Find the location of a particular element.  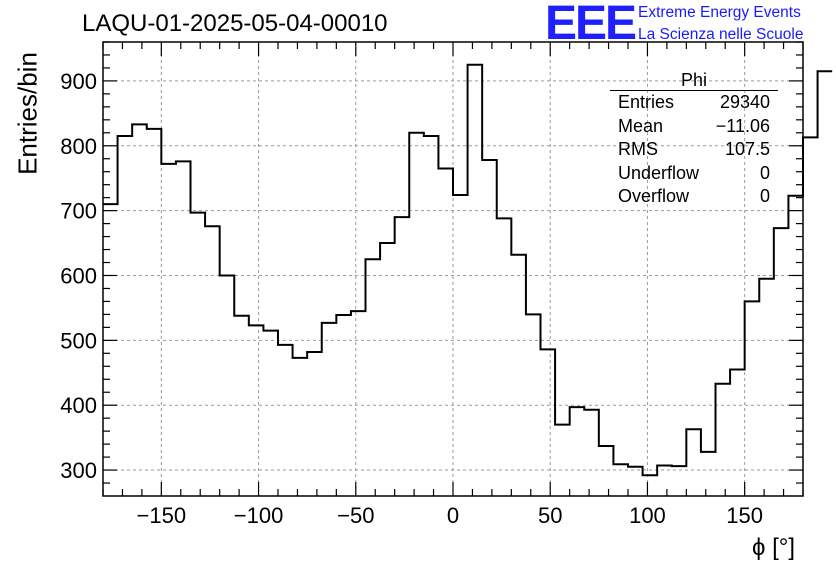

stats-row-underflow: Underflow 0 is located at coordinates (694, 174).